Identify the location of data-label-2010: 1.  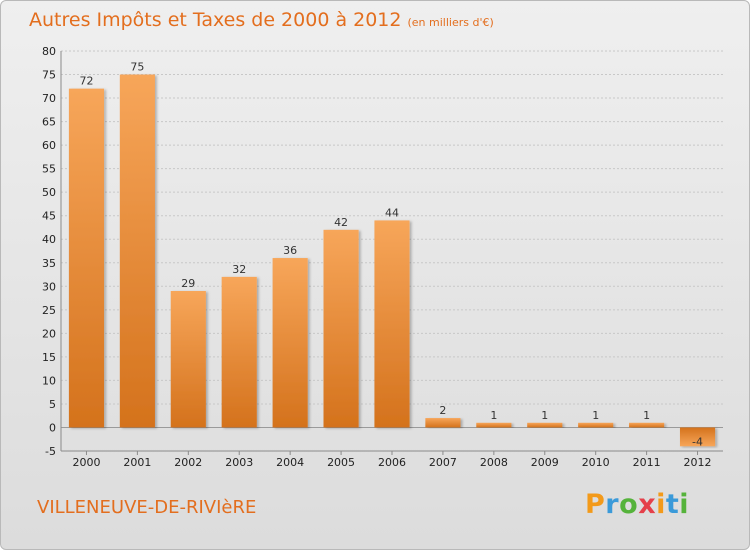
(595, 415).